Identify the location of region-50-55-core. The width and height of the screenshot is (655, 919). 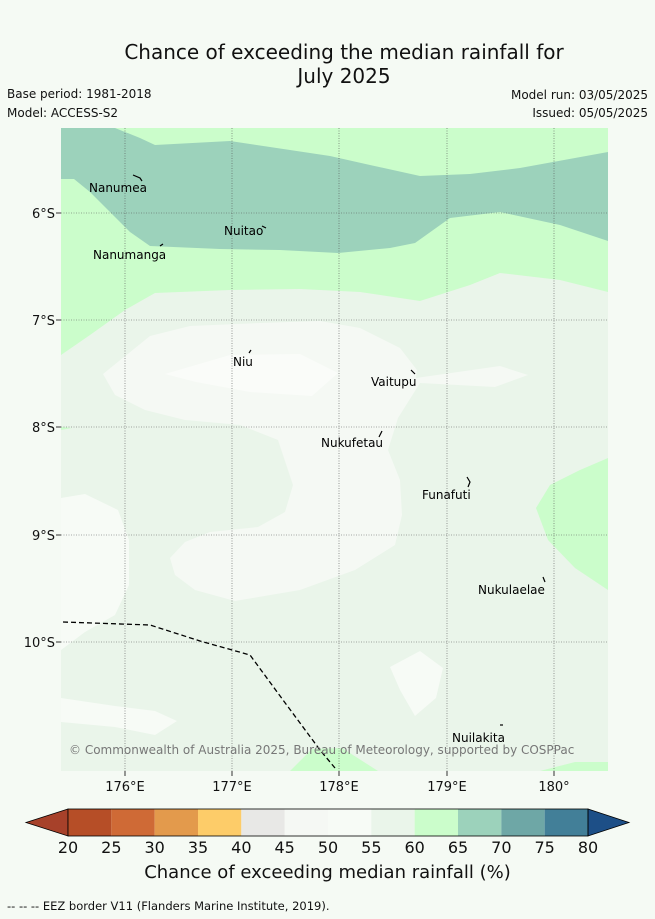
(251, 375).